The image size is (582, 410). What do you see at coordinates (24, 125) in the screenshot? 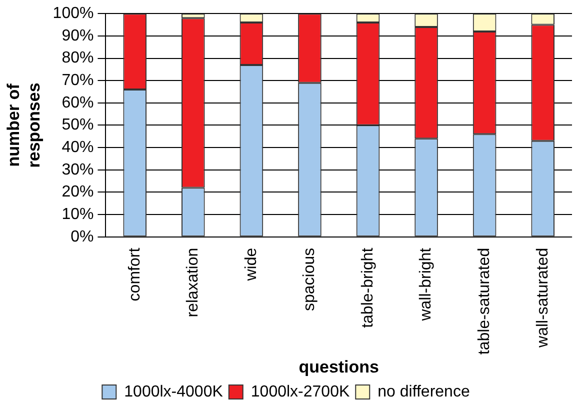
I see `y-axis-title: number of responses` at bounding box center [24, 125].